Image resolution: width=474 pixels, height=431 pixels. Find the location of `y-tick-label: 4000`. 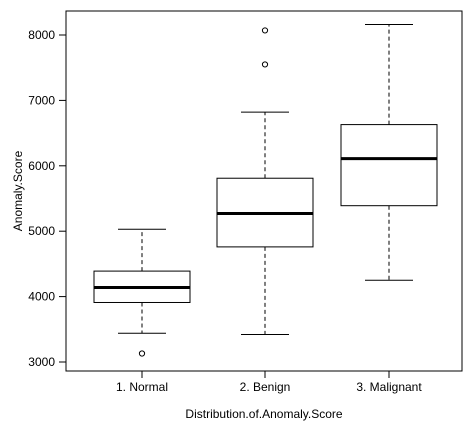

y-tick-label: 4000 is located at coordinates (41, 297).